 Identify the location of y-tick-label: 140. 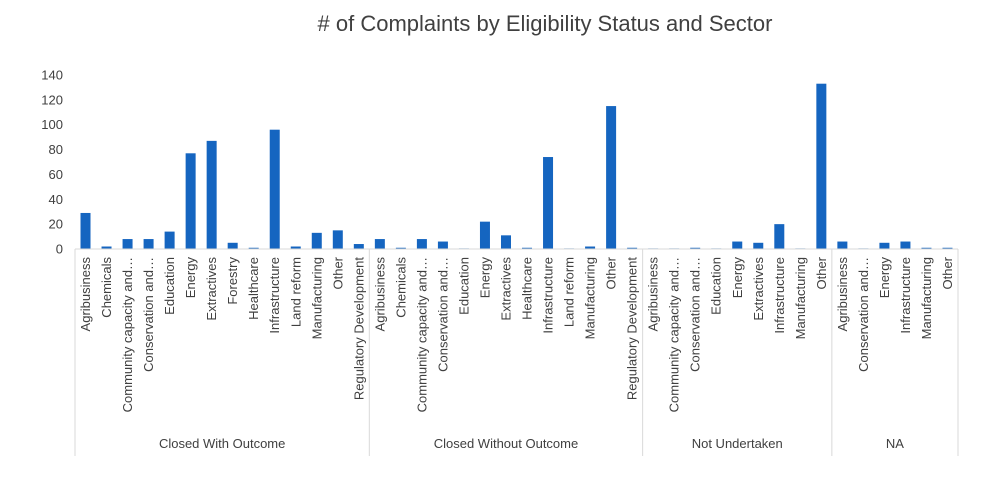
(52, 75).